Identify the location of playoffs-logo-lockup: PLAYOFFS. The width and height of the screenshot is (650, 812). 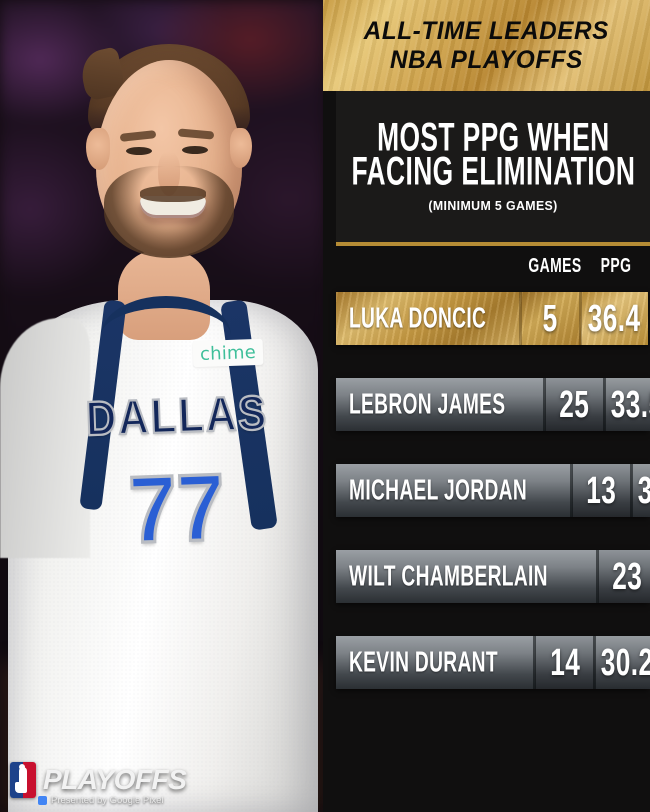
(98, 780).